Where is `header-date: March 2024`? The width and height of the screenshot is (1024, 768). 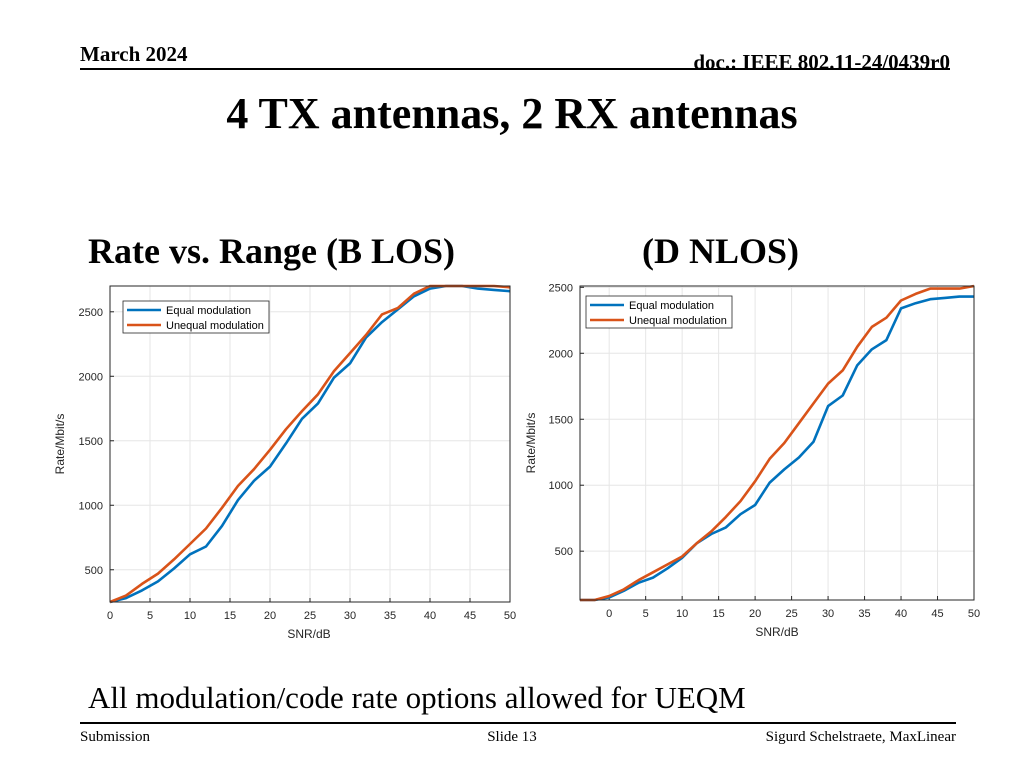
header-date: March 2024 is located at coordinates (134, 54).